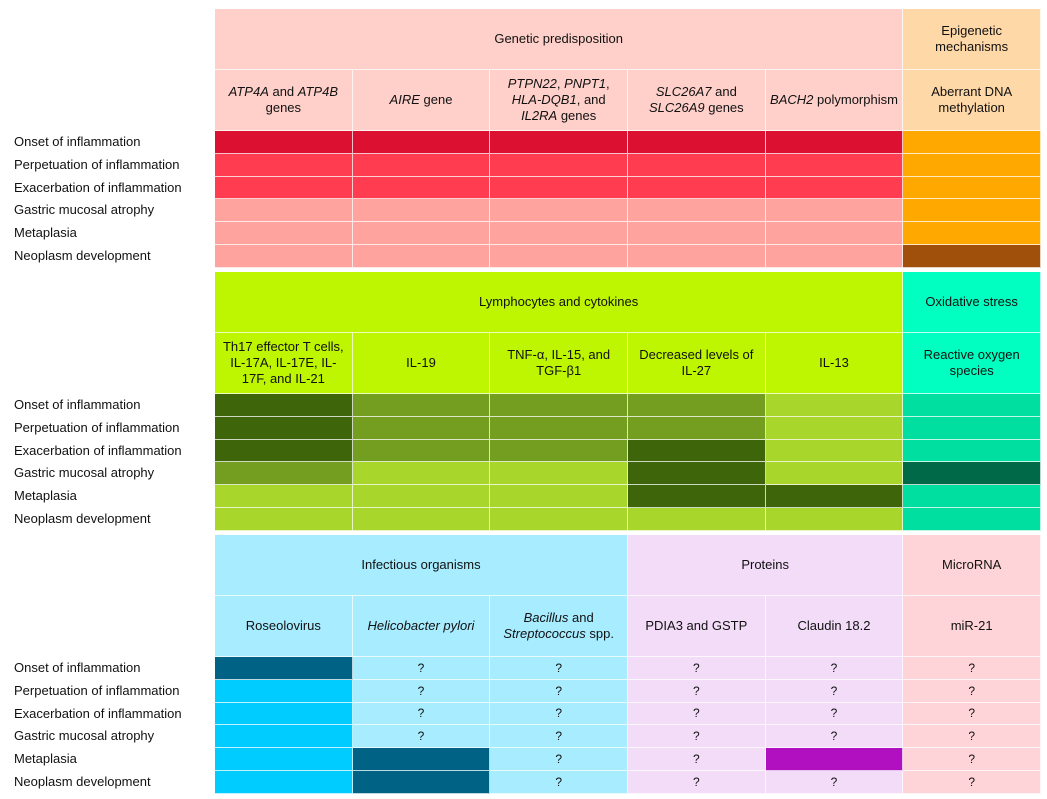  Describe the element at coordinates (676, 107) in the screenshot. I see `header-segment: SLC26A9` at that location.